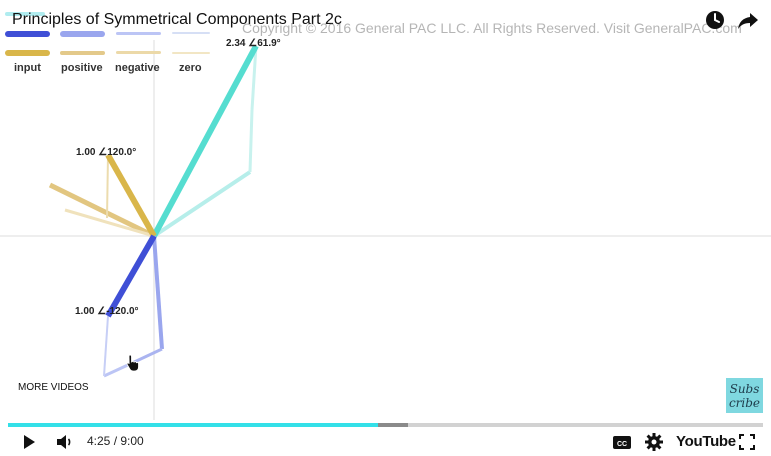 This screenshot has height=456, width=771. I want to click on input-phasor-a, so click(102, 210).